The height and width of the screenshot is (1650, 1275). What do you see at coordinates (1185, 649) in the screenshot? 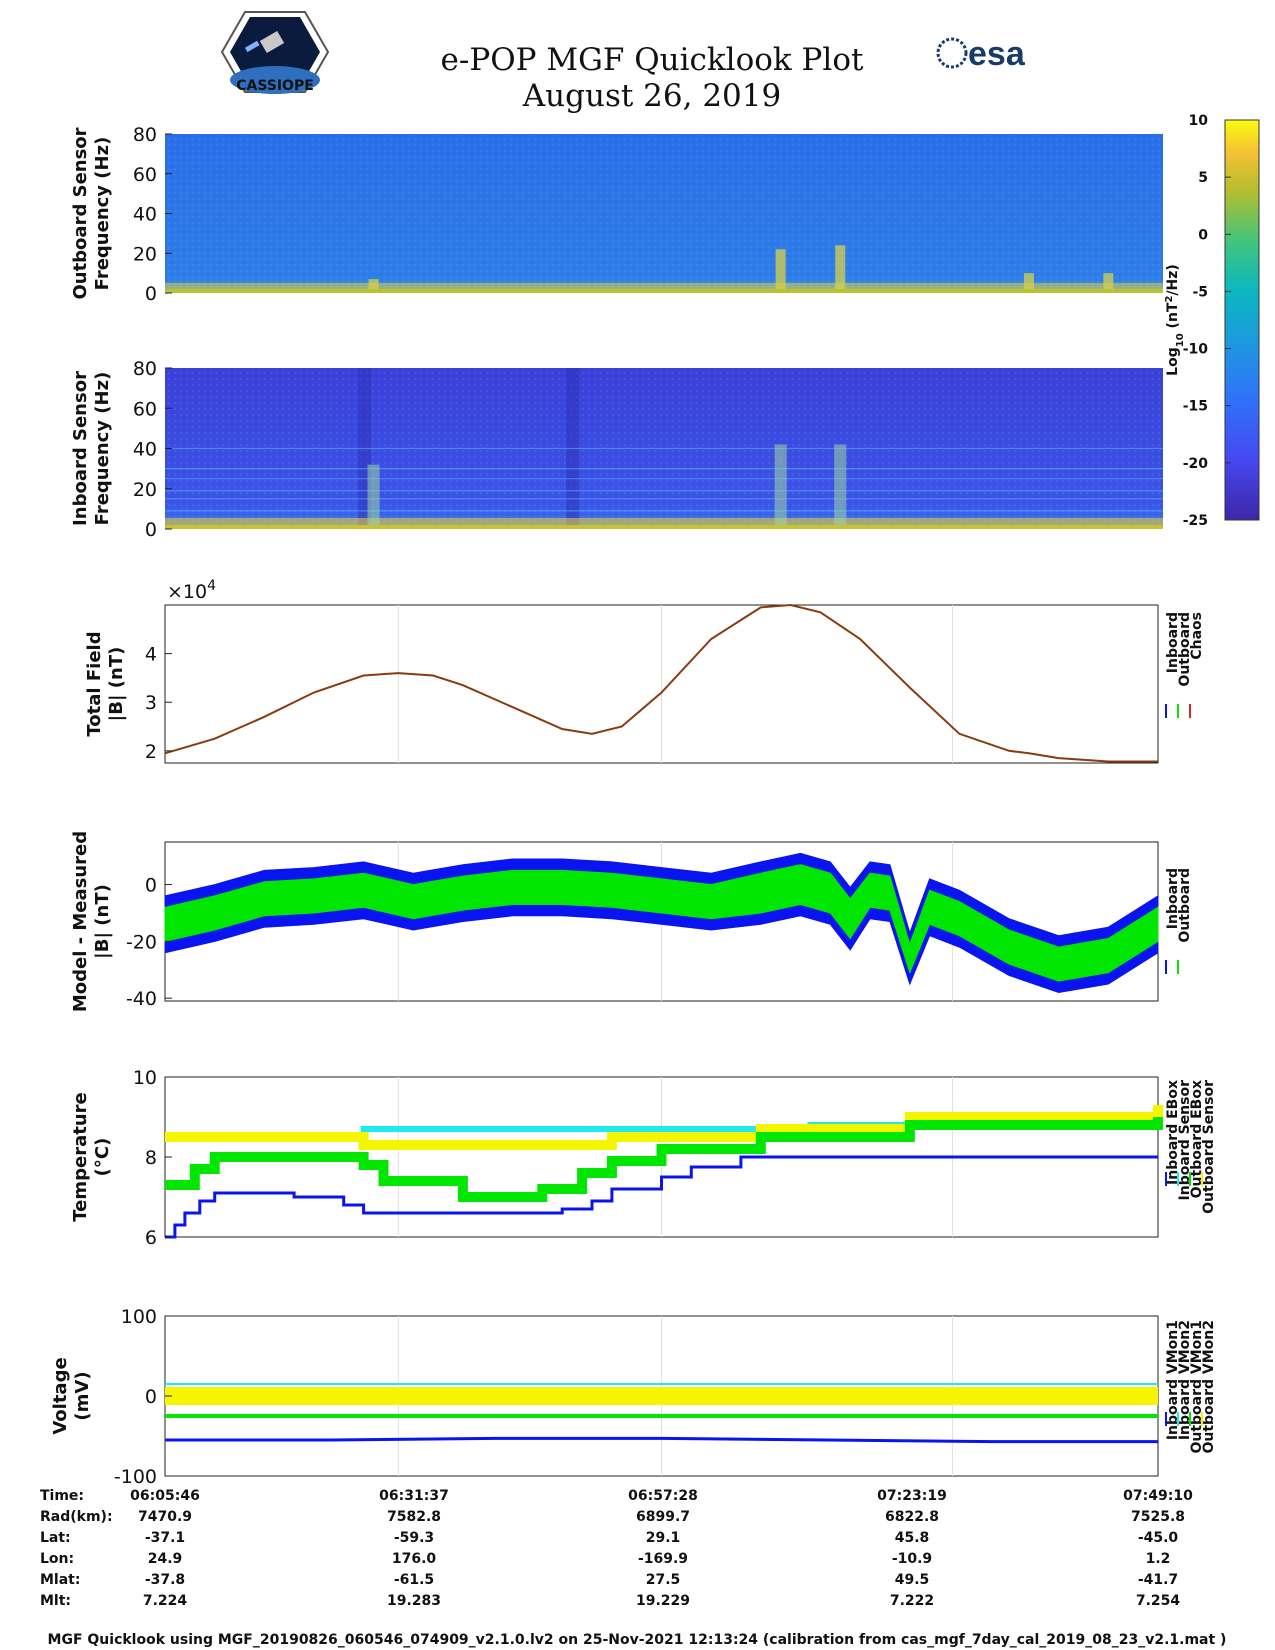
I see `total-field-legend-label: Outboard` at bounding box center [1185, 649].